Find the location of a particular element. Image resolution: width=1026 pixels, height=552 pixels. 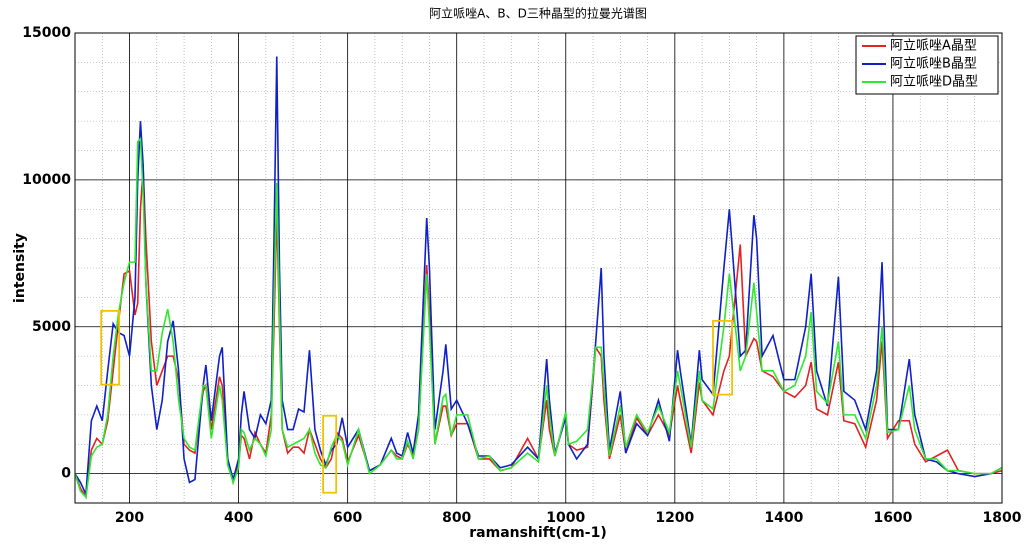

x-tick-label: 600 is located at coordinates (347, 518).